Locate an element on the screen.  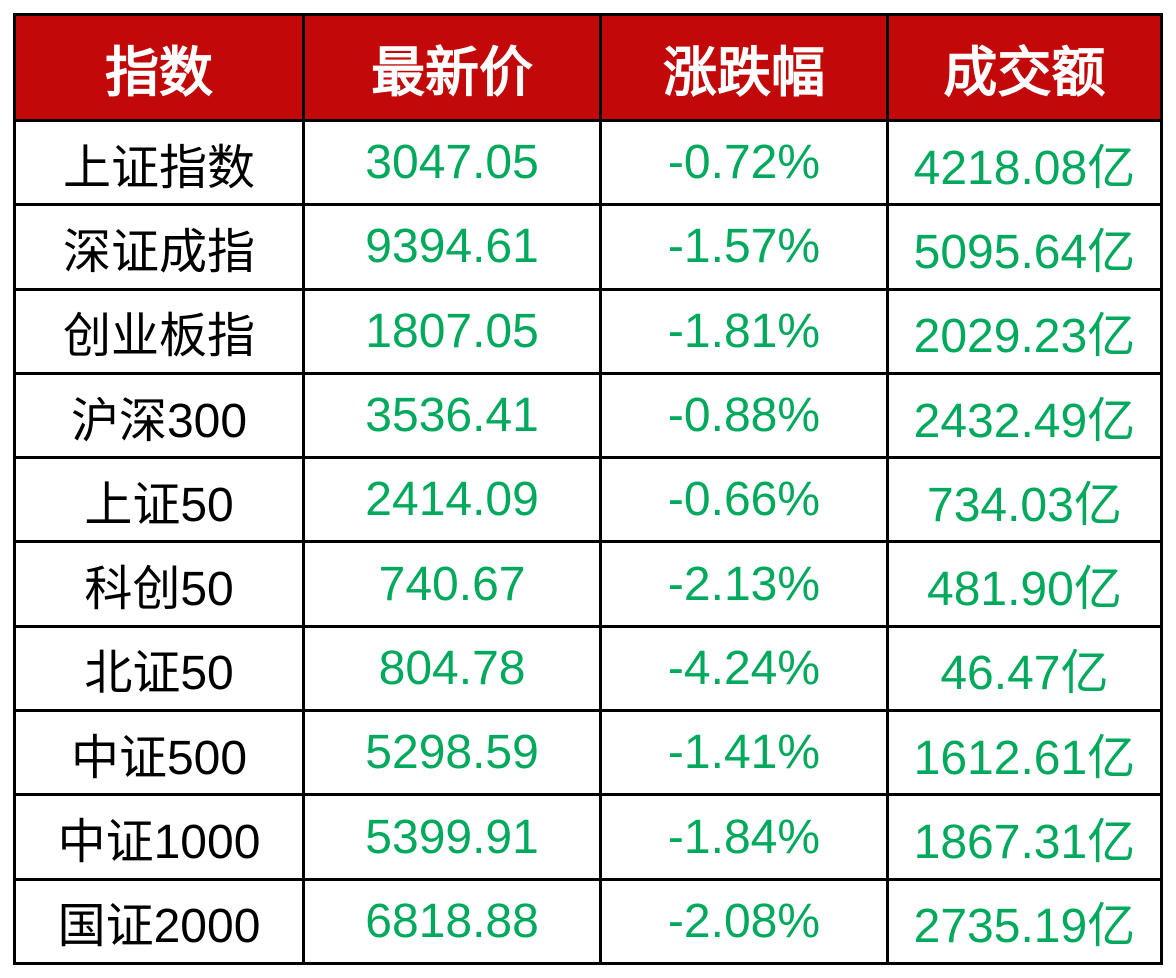
index-name-cell: 创业板指 is located at coordinates (159, 331).